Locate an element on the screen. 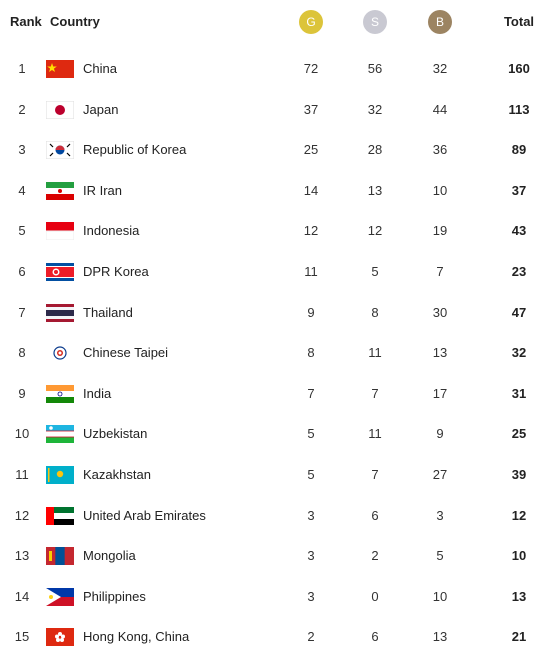  rank: 3 is located at coordinates (22, 150).